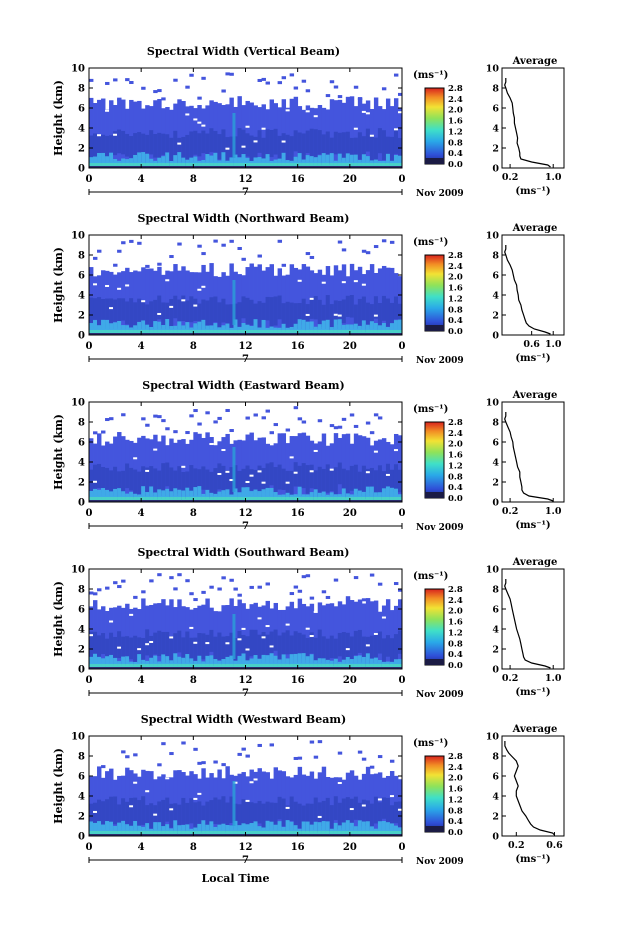 The height and width of the screenshot is (929, 618). Describe the element at coordinates (434, 627) in the screenshot. I see `colorbar` at that location.